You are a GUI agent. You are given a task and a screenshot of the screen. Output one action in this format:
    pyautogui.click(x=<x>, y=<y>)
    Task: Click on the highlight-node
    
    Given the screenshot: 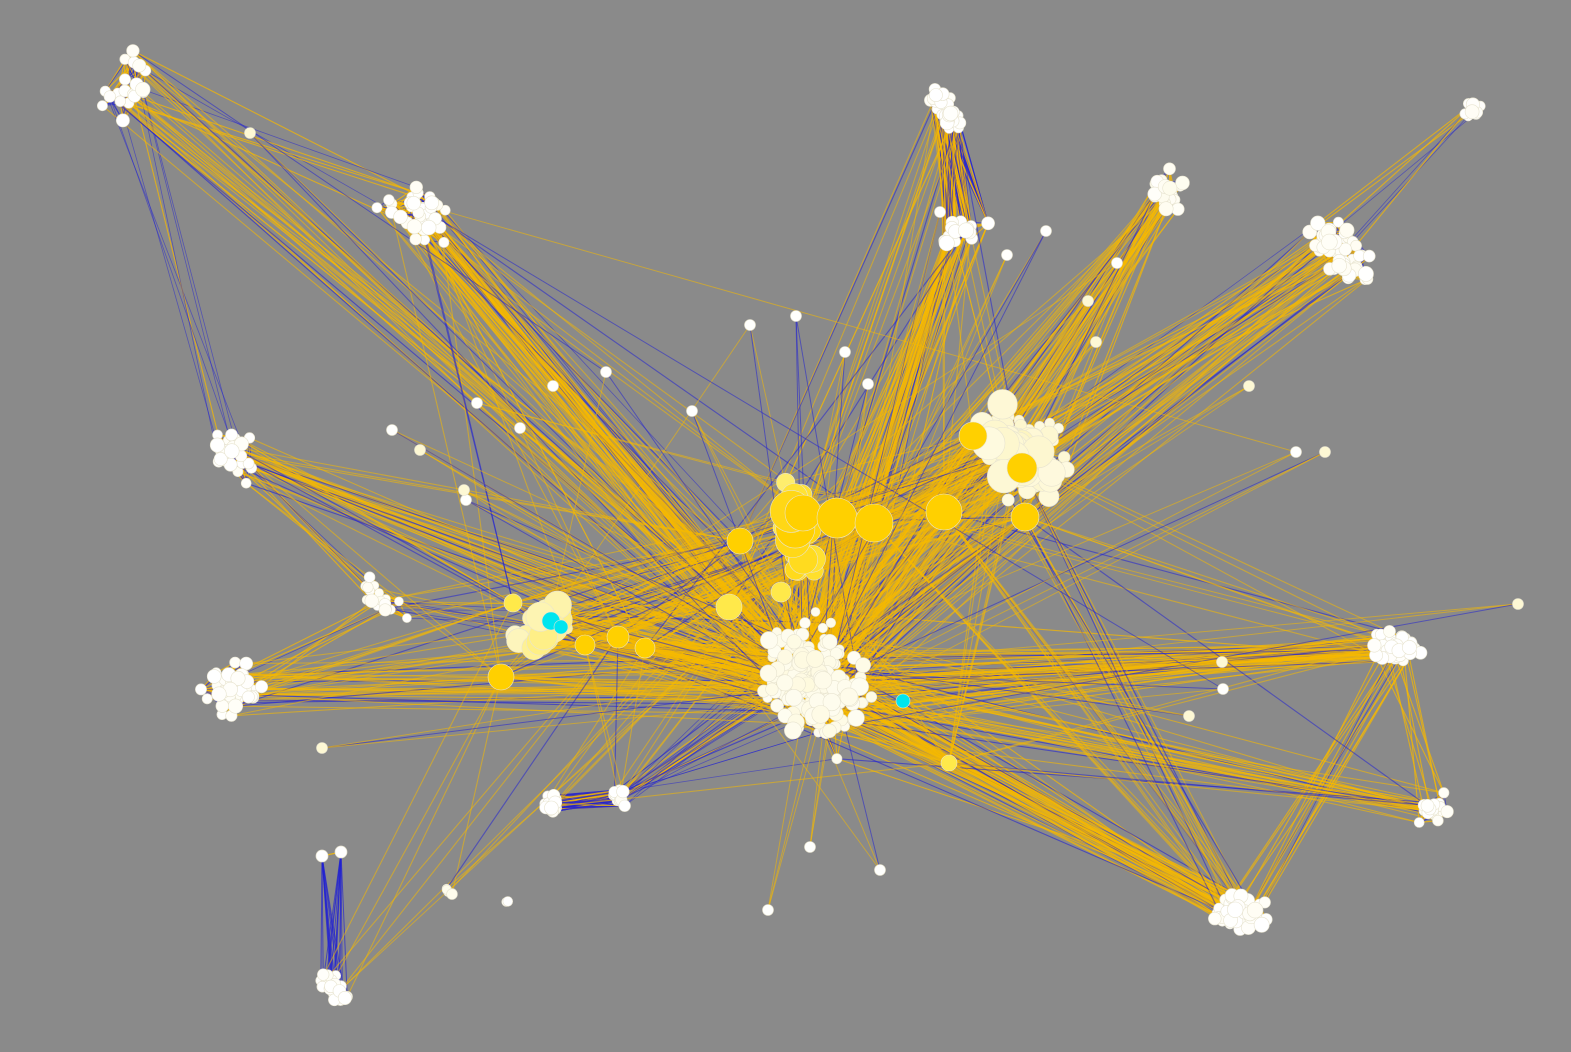 What is the action you would take?
    pyautogui.click(x=561, y=627)
    